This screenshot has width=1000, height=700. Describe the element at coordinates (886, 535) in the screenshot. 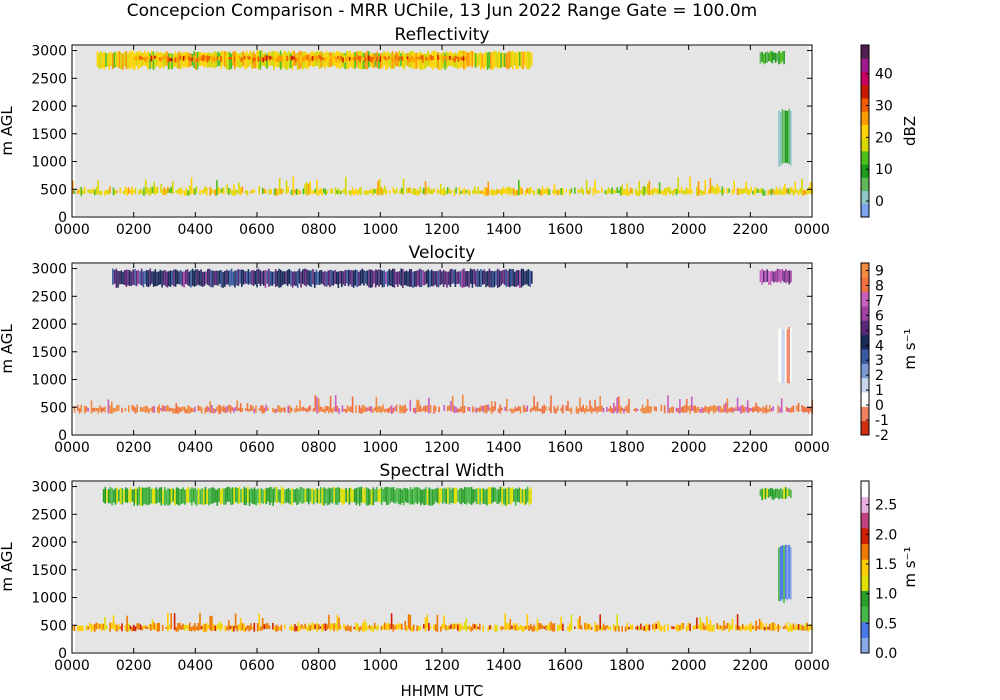

I see `colorbar-tick-label: 2.0` at that location.